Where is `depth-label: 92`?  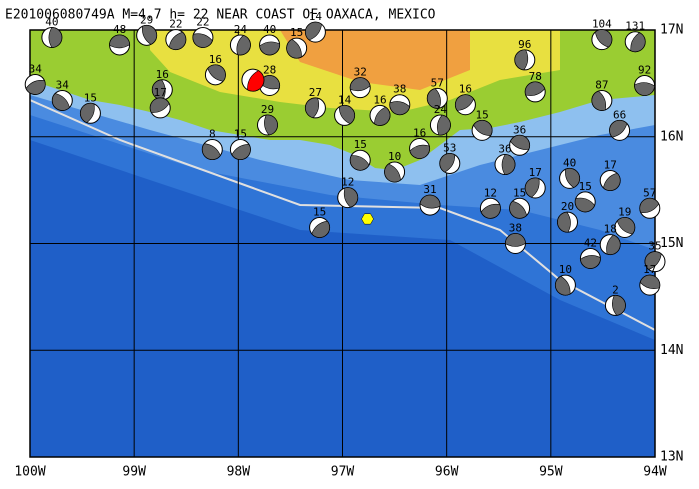
depth-label: 92 is located at coordinates (644, 70).